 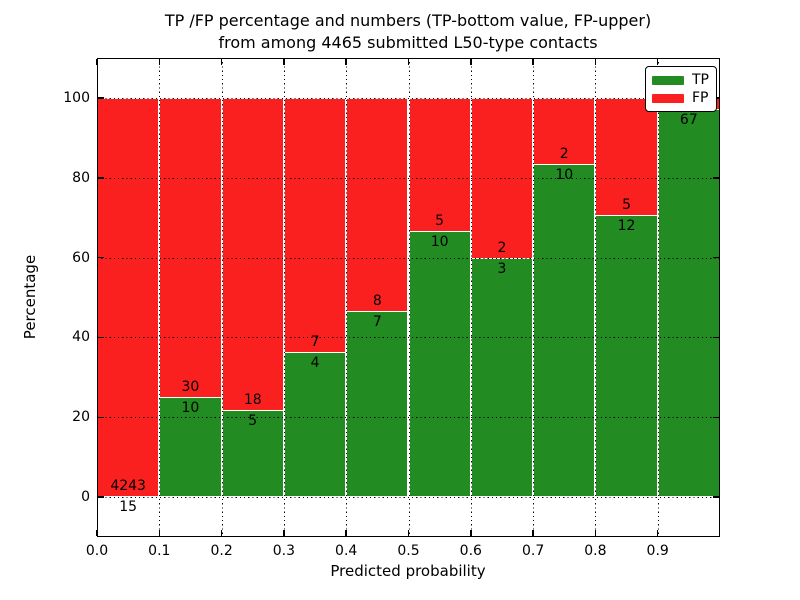 What do you see at coordinates (596, 297) in the screenshot?
I see `gridline-x-0.8` at bounding box center [596, 297].